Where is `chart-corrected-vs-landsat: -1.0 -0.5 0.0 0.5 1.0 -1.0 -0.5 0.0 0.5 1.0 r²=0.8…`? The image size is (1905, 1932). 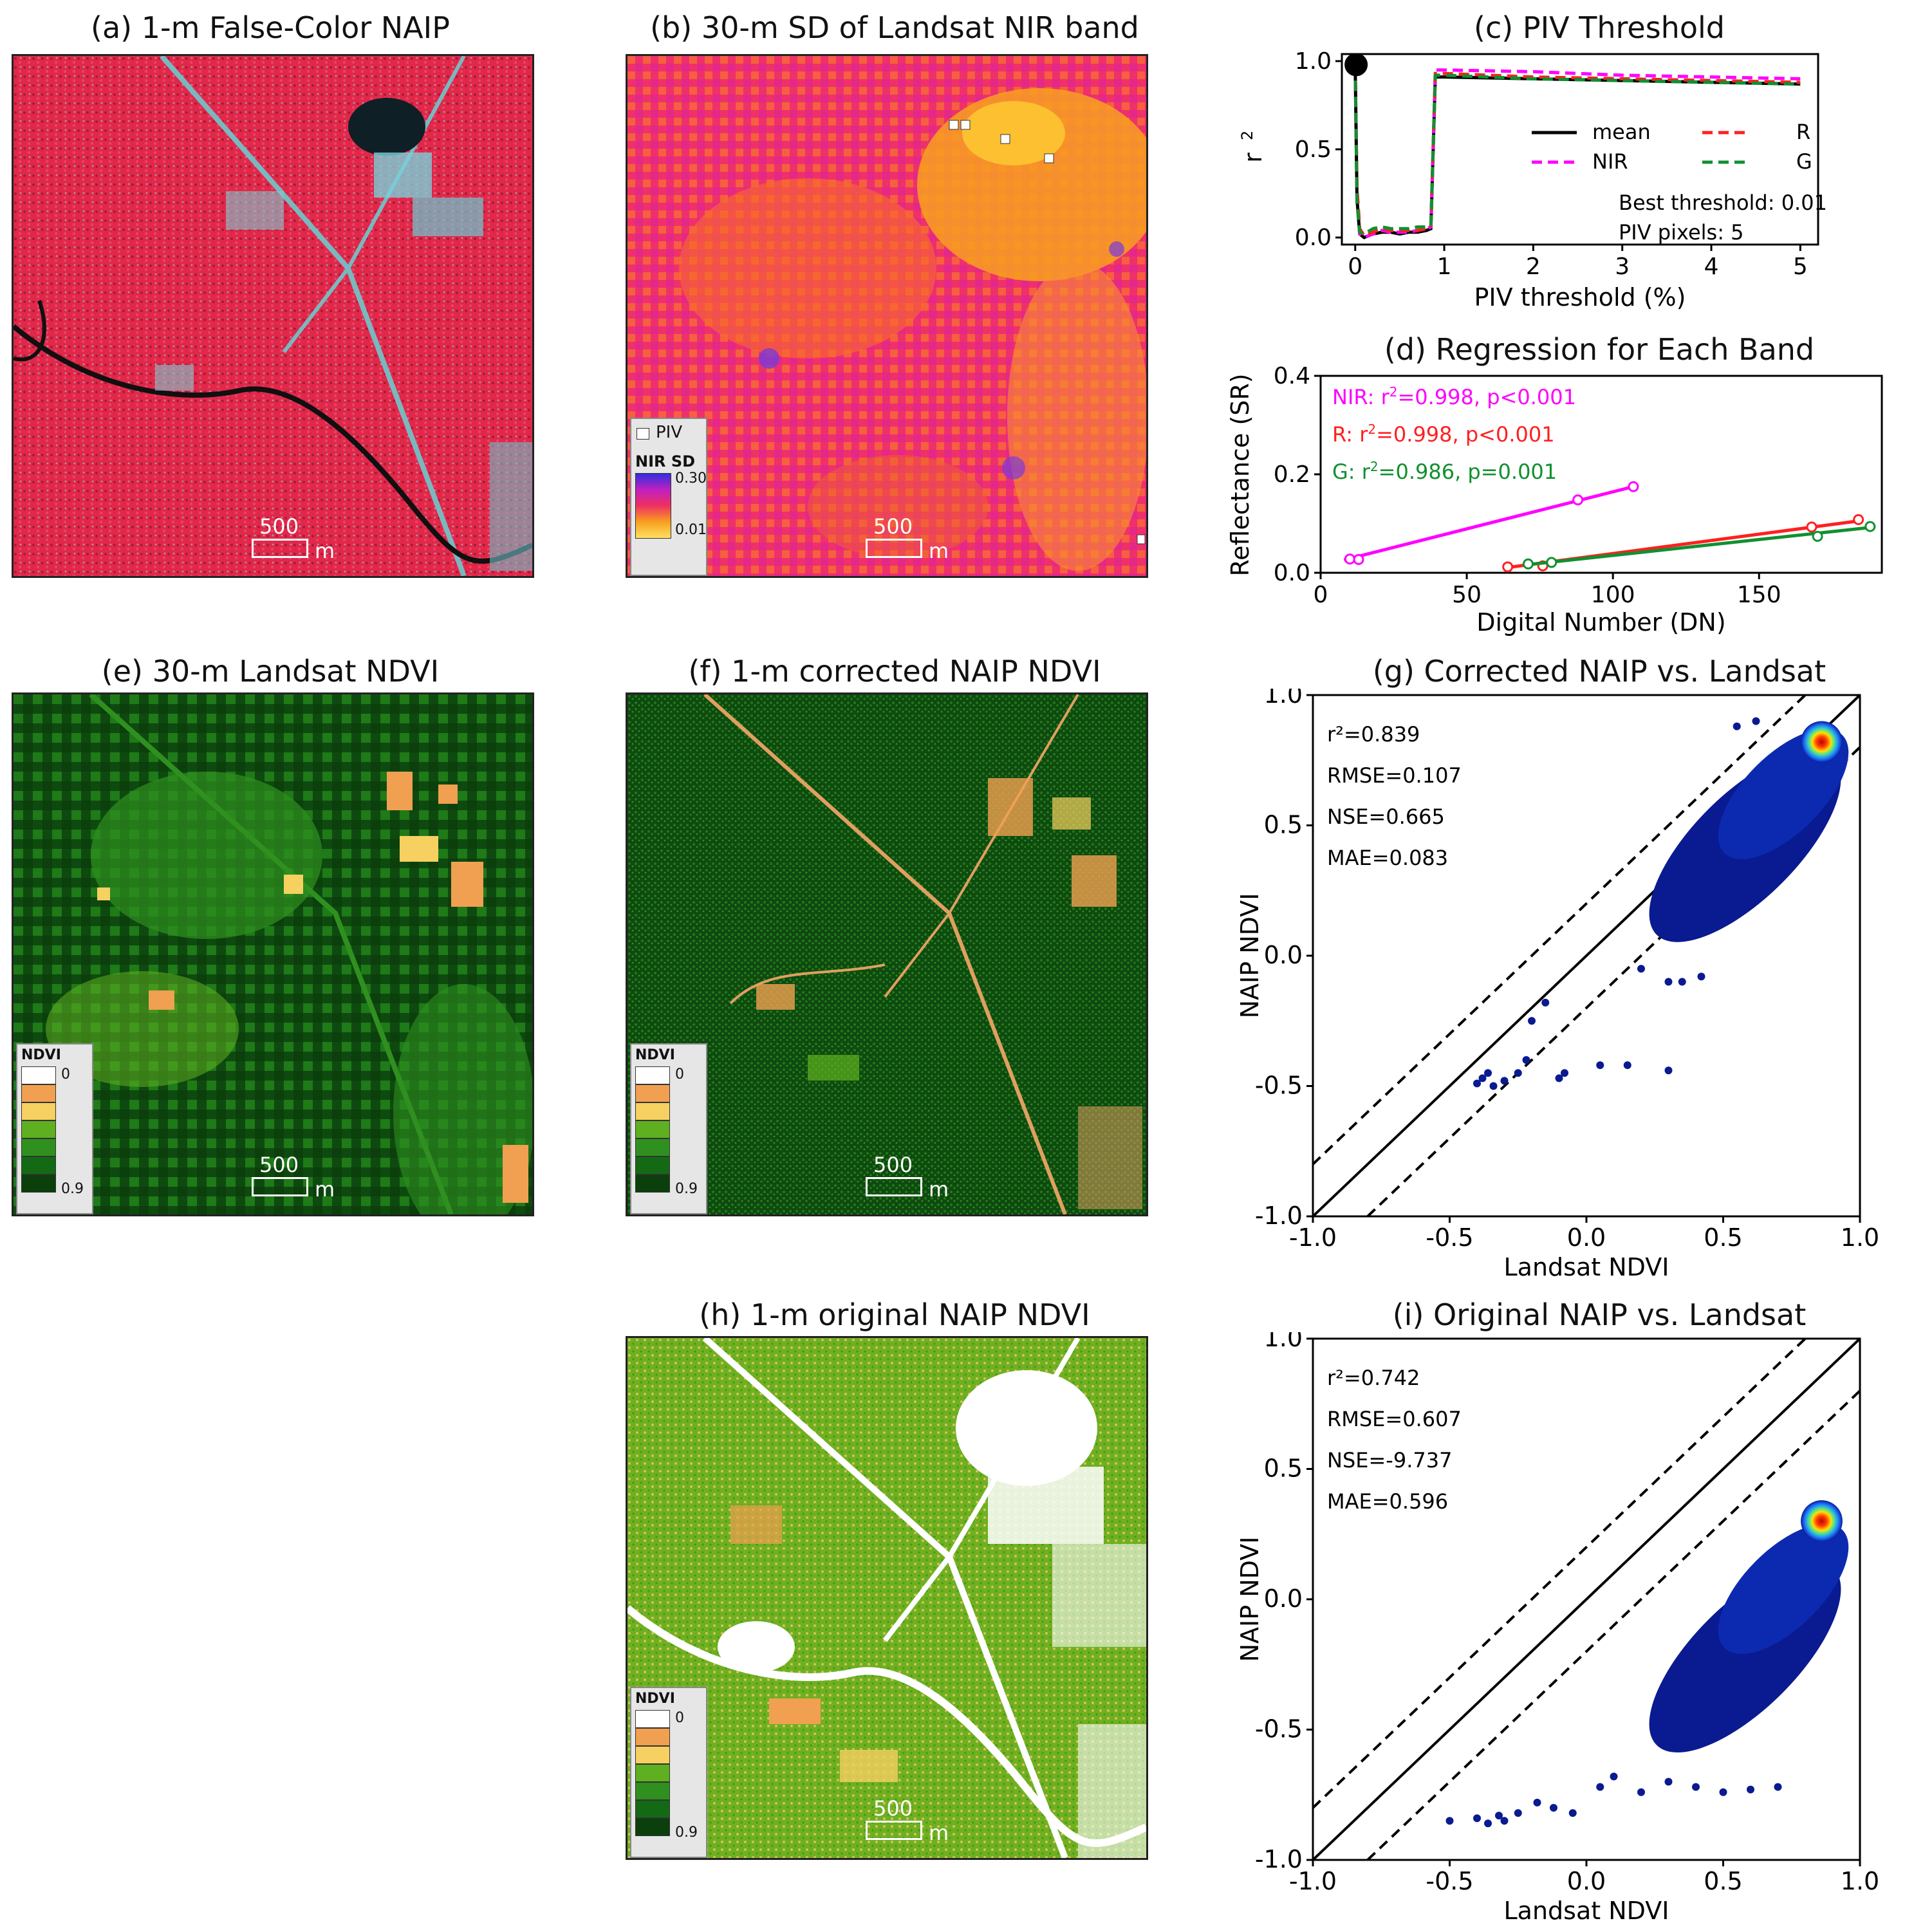
chart-corrected-vs-landsat: -1.0 -0.5 0.0 0.5 1.0 -1.0 -0.5 0.0 0.5 1.0 r²=0.8… is located at coordinates (1557, 985).